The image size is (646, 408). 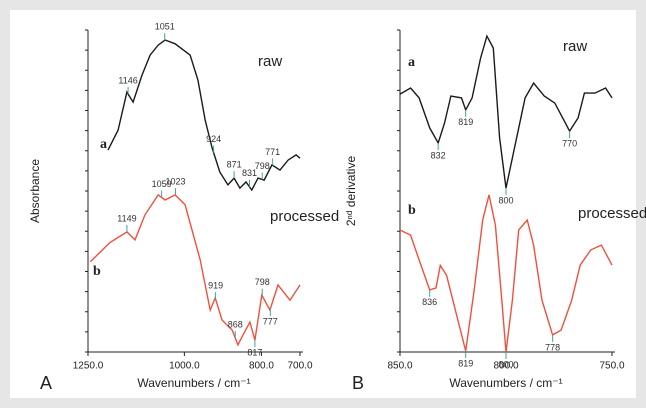 I want to click on peak-label: 817, so click(x=254, y=352).